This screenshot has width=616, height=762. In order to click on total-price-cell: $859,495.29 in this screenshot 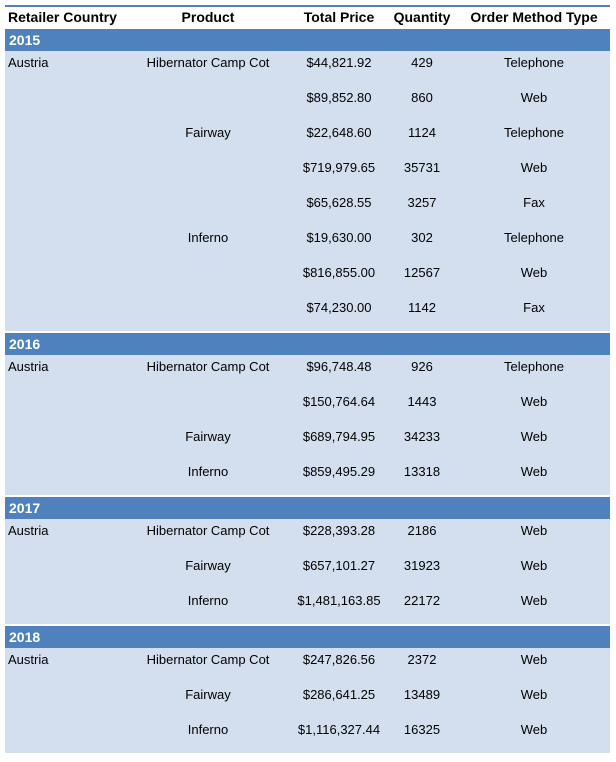, I will do `click(339, 471)`.